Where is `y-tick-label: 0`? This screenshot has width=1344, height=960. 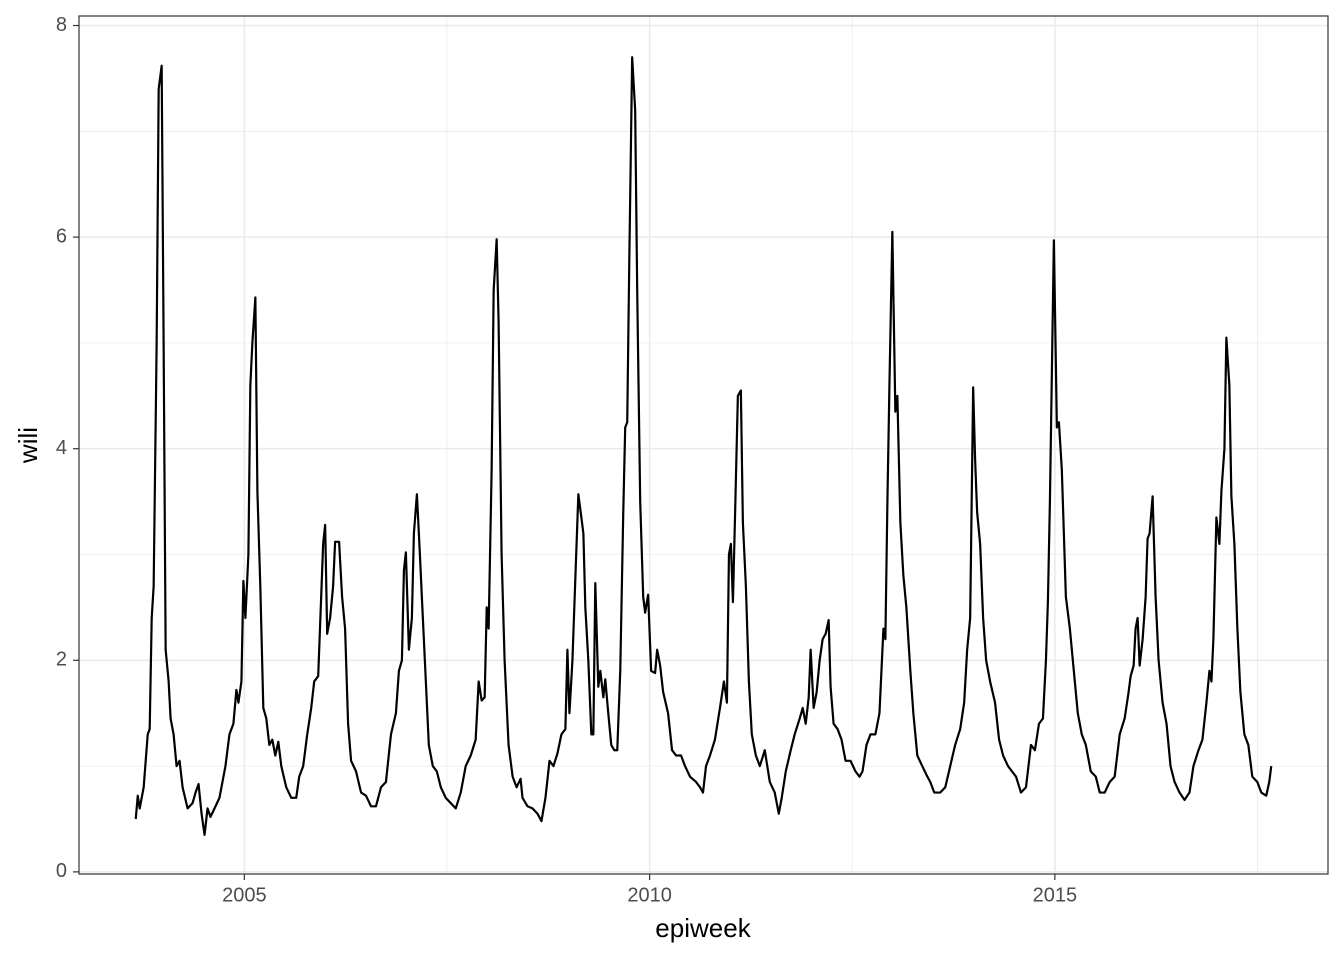
y-tick-label: 0 is located at coordinates (61, 871).